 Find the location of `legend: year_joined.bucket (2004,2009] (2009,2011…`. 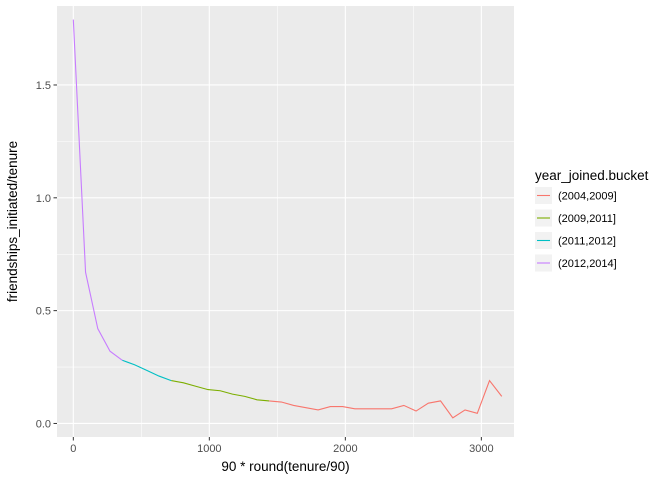

legend: year_joined.bucket (2004,2009] (2009,2011… is located at coordinates (592, 220).